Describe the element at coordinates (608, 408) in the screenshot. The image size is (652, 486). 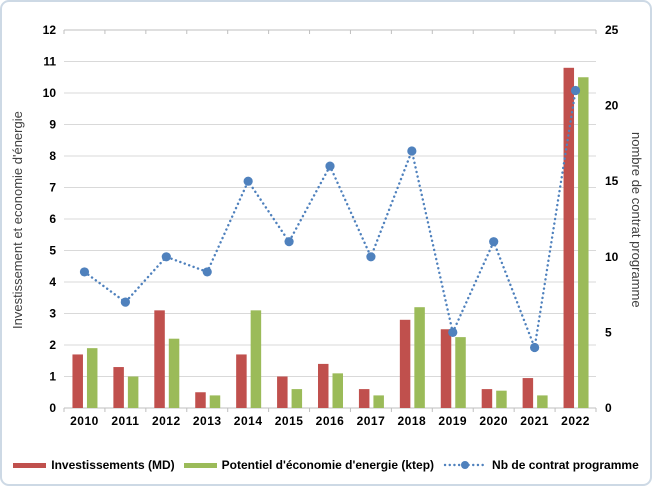
I see `y2-axis-tick-label: 0` at that location.